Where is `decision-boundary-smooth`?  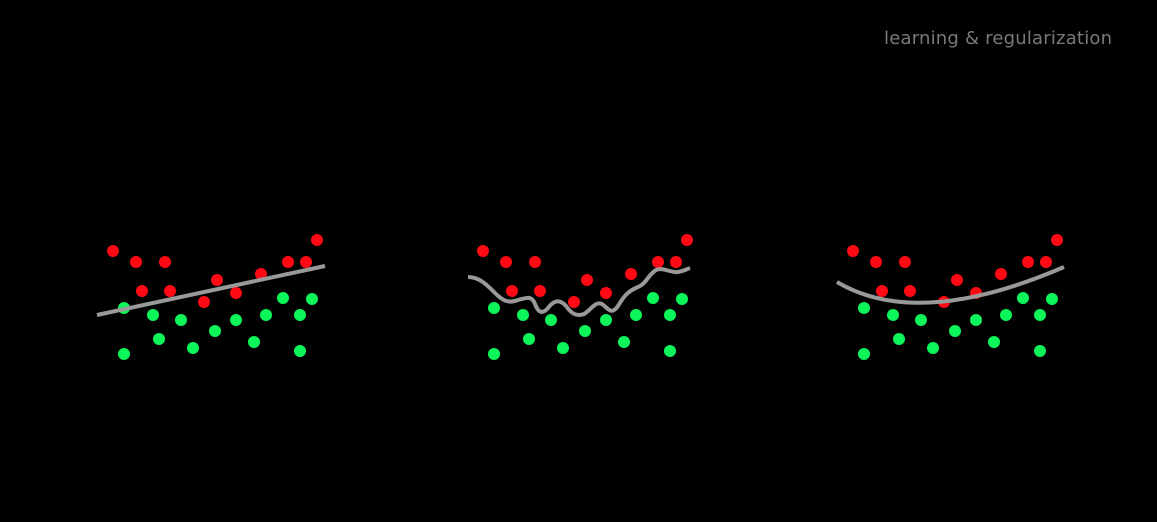
decision-boundary-smooth is located at coordinates (950, 285).